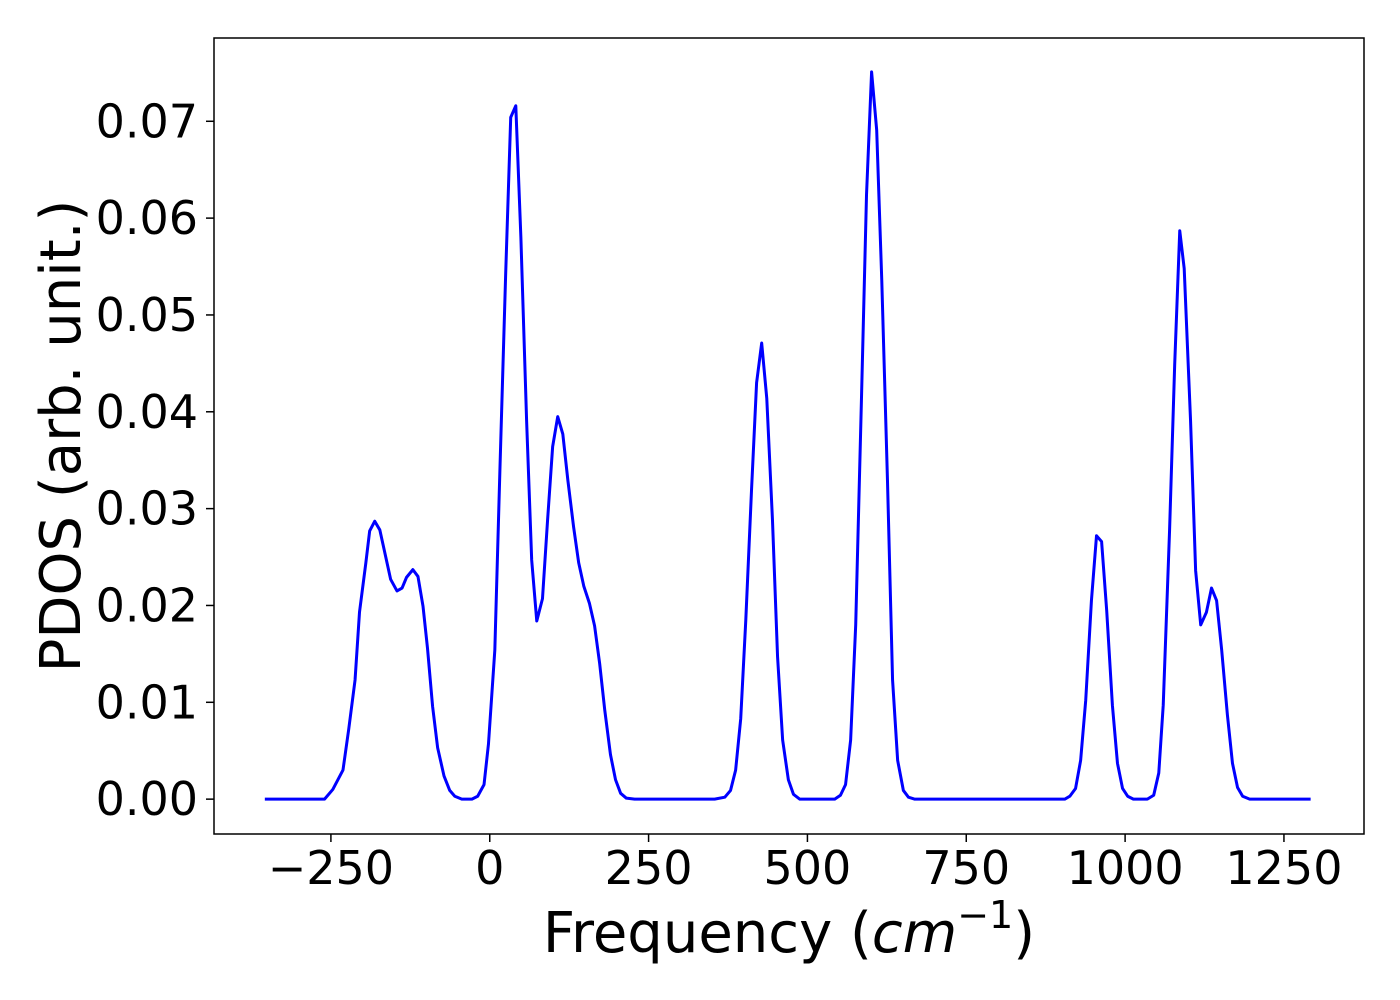  What do you see at coordinates (147, 218) in the screenshot?
I see `y-tick-label: 0.06` at bounding box center [147, 218].